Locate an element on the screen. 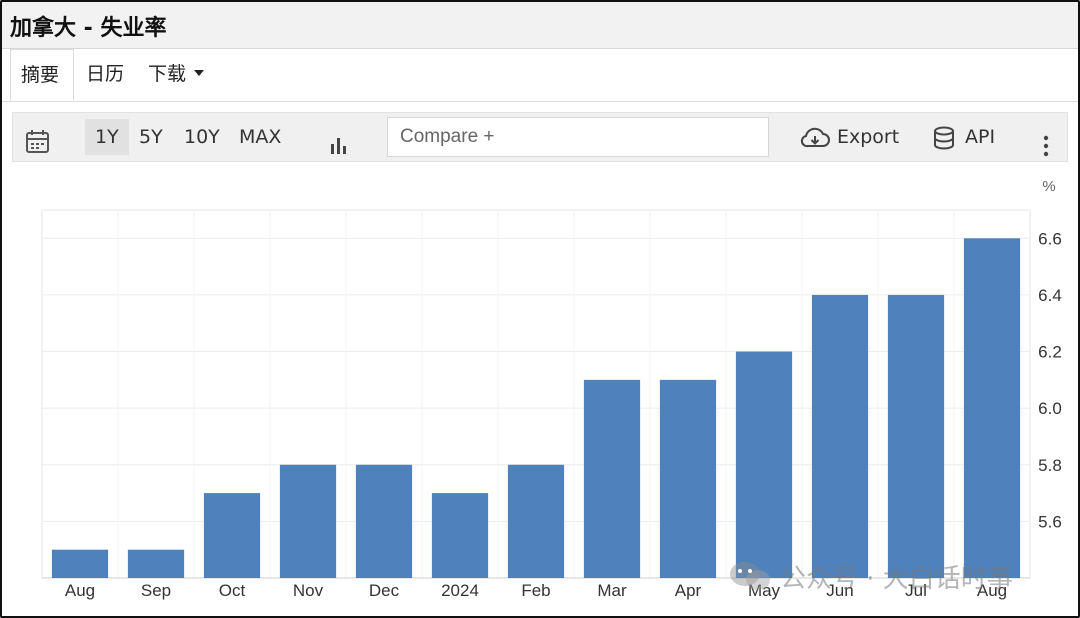 Image resolution: width=1080 pixels, height=618 pixels. export-button: Export is located at coordinates (849, 137).